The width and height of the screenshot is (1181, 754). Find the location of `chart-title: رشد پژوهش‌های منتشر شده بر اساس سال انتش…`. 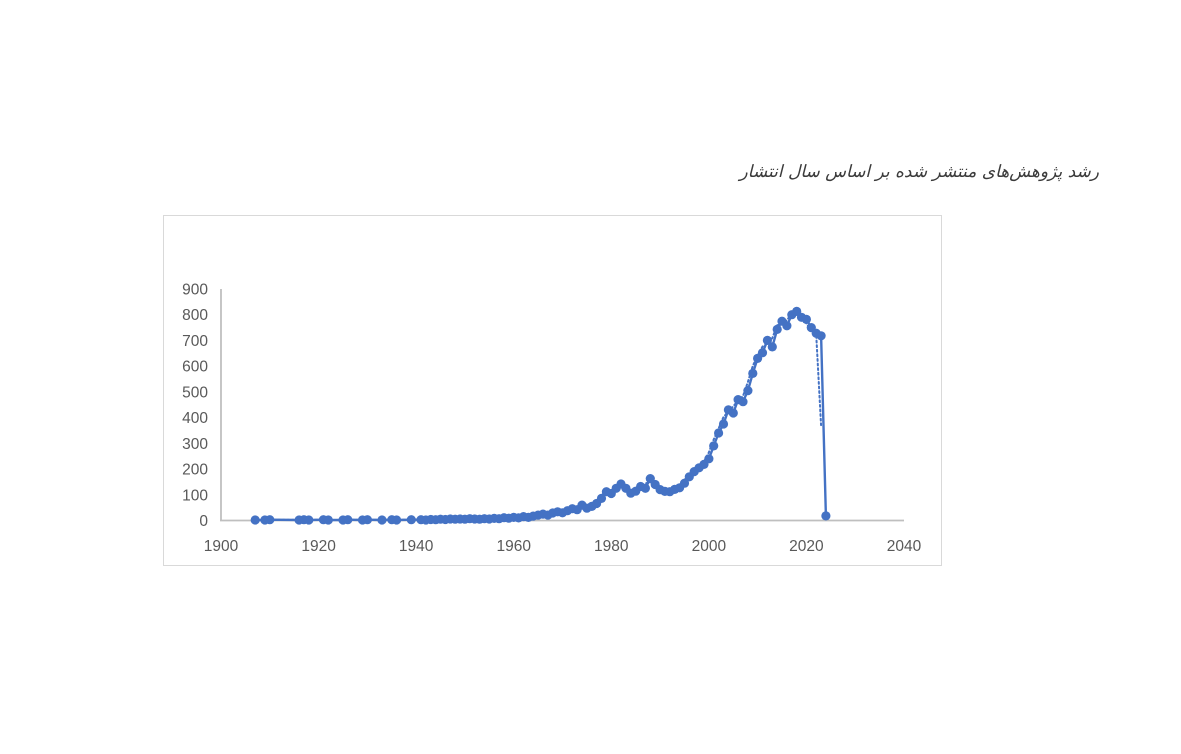

chart-title: رشد پژوهش‌های منتشر شده بر اساس سال انتش… is located at coordinates (919, 172).